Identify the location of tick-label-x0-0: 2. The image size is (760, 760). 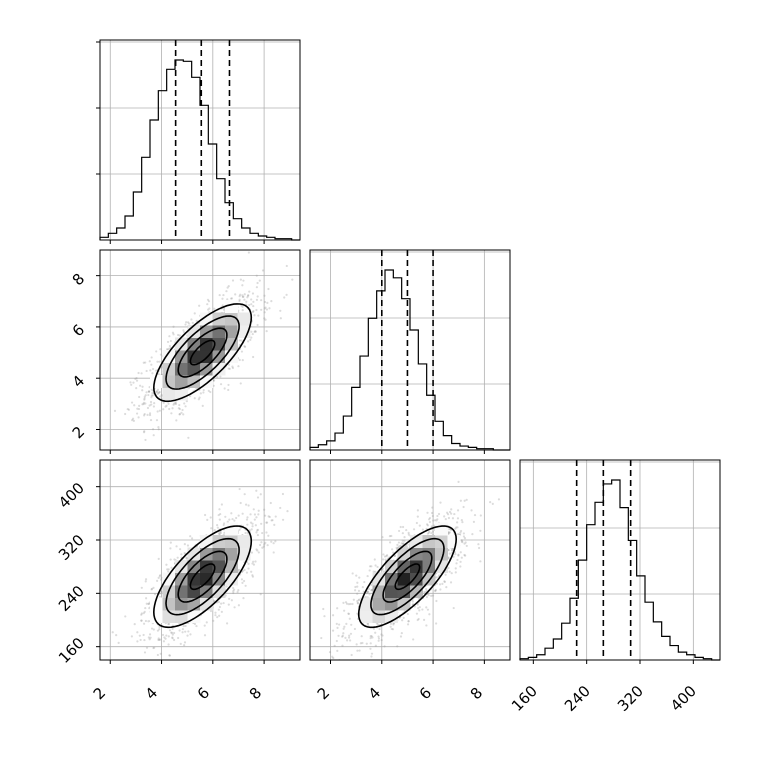
(99, 693).